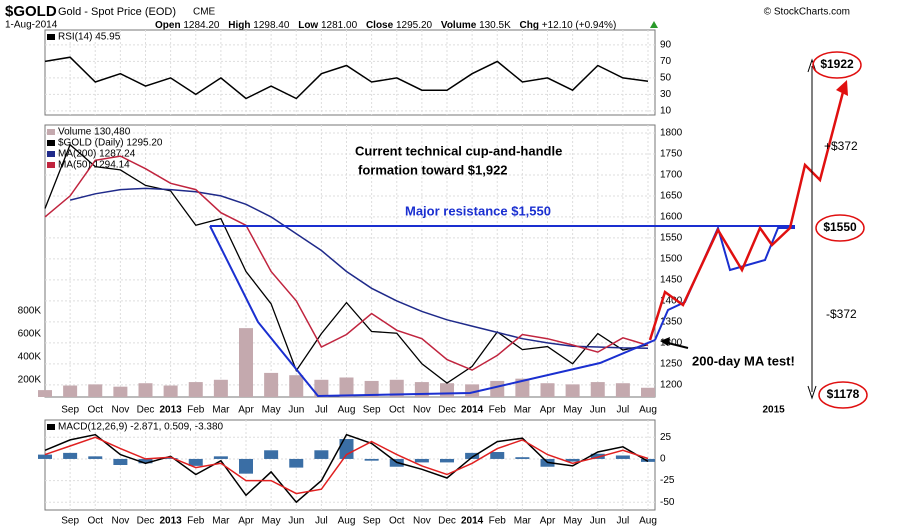 This screenshot has height=530, width=900. Describe the element at coordinates (31, 25) in the screenshot. I see `date: 1-Aug-2014` at that location.